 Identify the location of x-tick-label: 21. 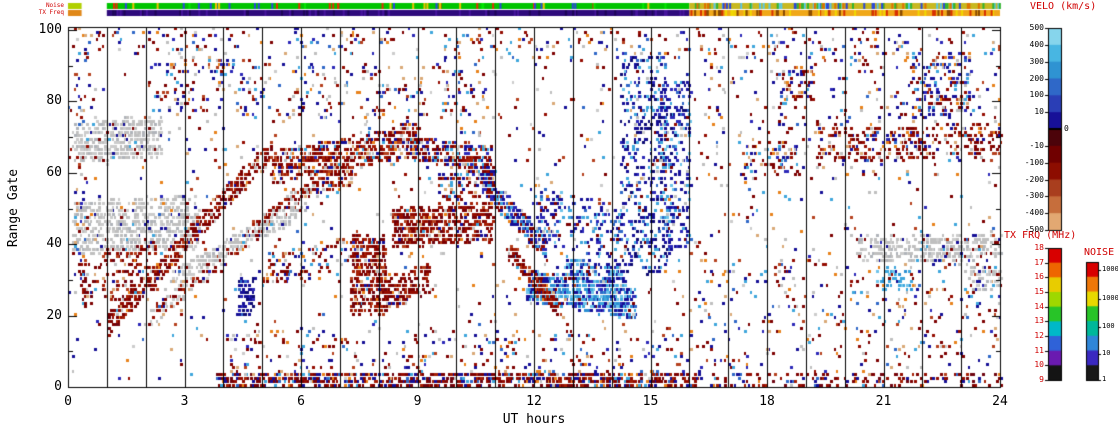
(883, 401).